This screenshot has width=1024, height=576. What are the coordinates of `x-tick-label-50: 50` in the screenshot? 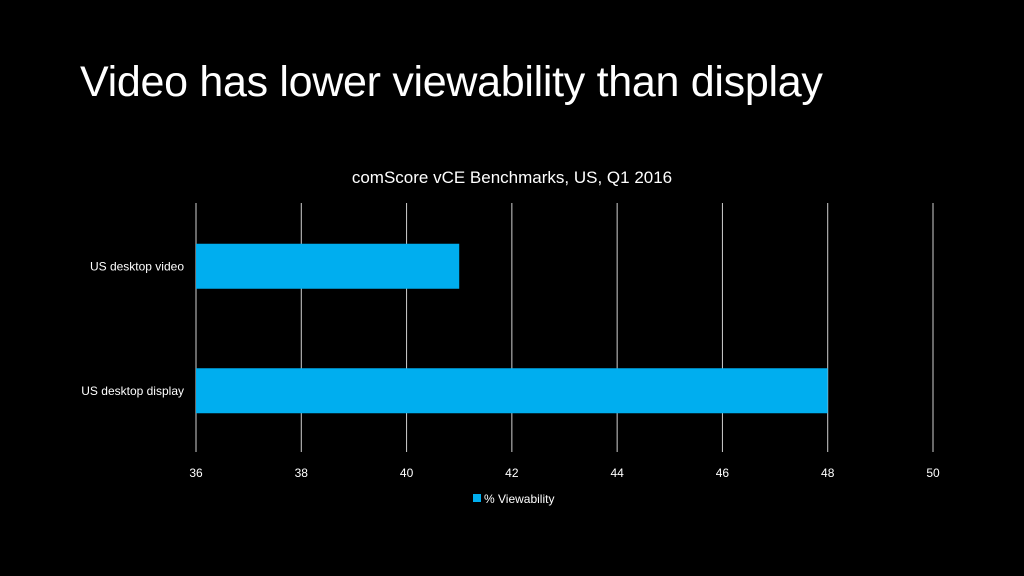 It's located at (933, 473).